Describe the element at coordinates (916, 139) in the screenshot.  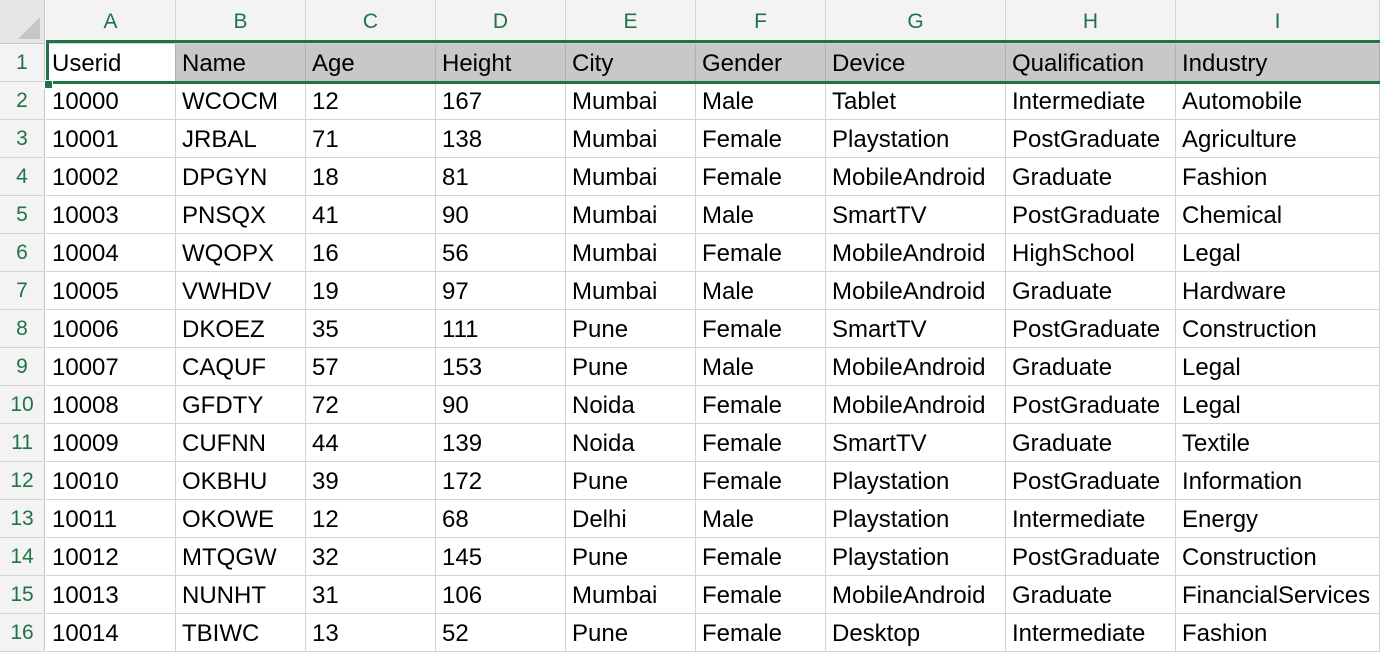
I see `cell-g3: Playstation` at that location.